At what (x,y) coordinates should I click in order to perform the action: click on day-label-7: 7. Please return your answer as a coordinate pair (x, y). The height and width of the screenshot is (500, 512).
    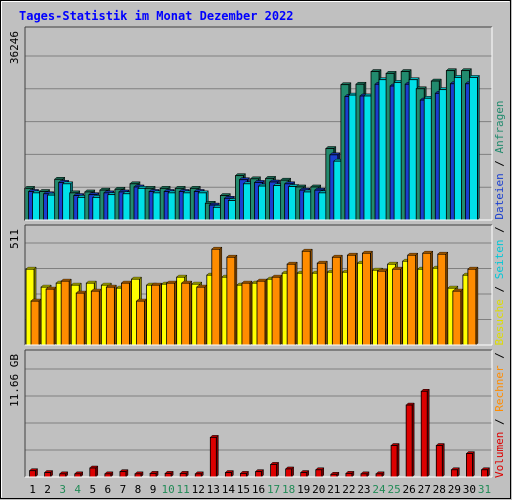
    Looking at the image, I should click on (123, 489).